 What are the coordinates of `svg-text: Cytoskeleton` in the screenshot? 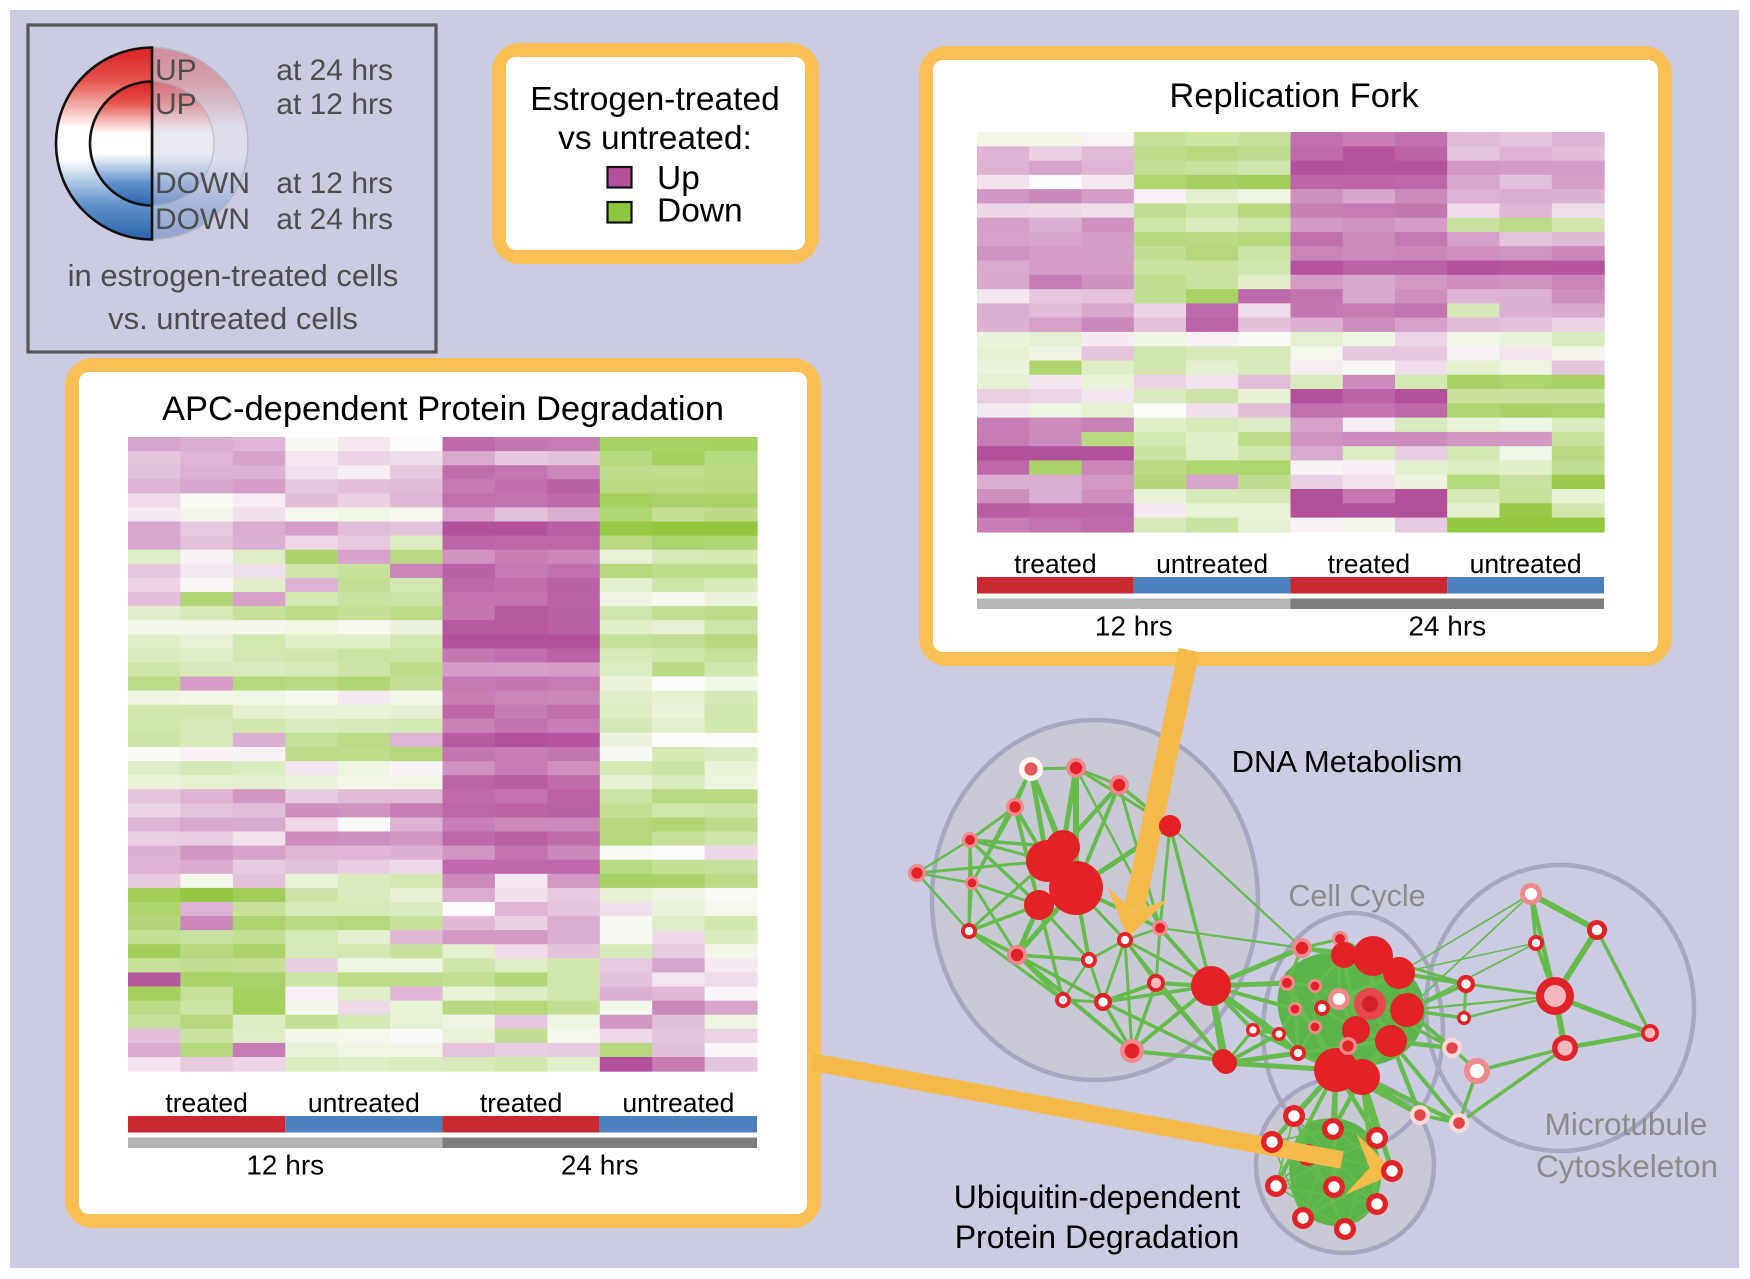 It's located at (1627, 1166).